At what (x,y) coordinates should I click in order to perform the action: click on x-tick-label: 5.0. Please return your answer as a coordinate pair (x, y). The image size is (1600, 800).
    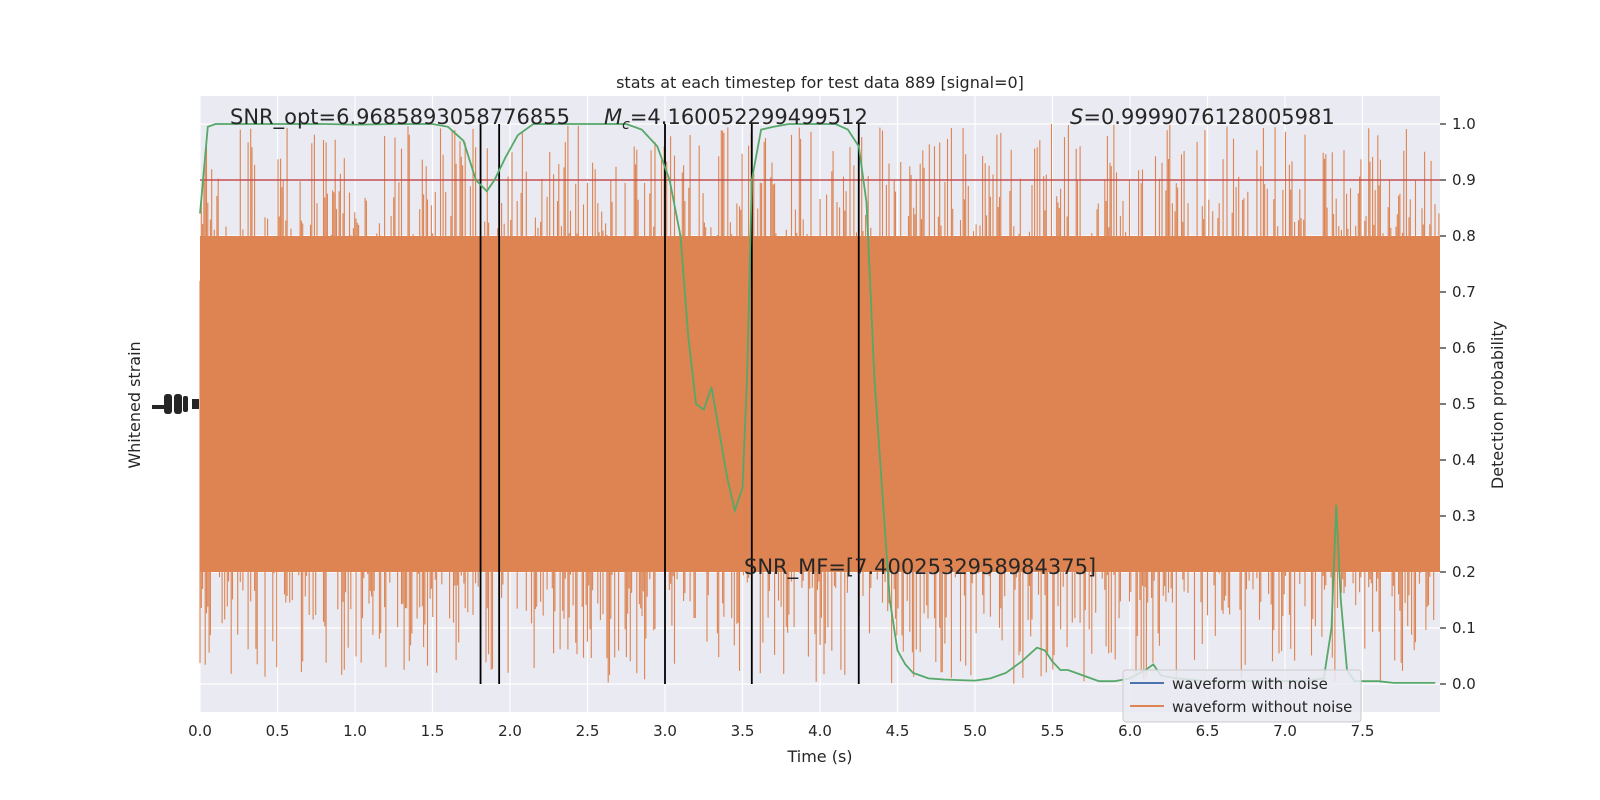
    Looking at the image, I should click on (975, 731).